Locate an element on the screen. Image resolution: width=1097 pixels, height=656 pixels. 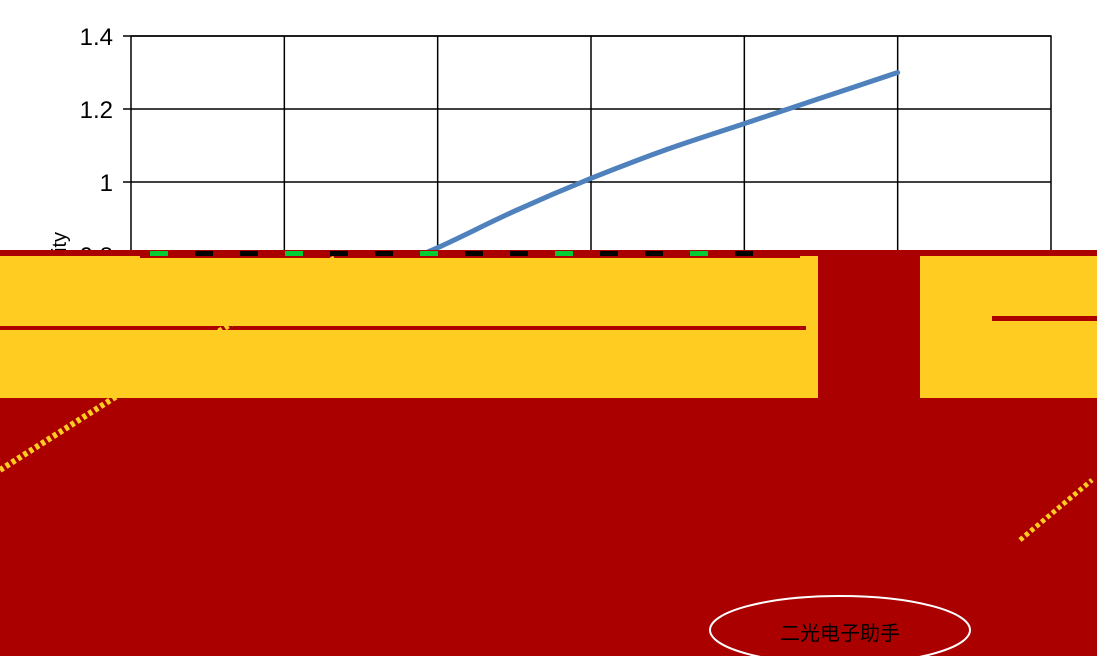
overlay-red-stripe-right is located at coordinates (1044, 318).